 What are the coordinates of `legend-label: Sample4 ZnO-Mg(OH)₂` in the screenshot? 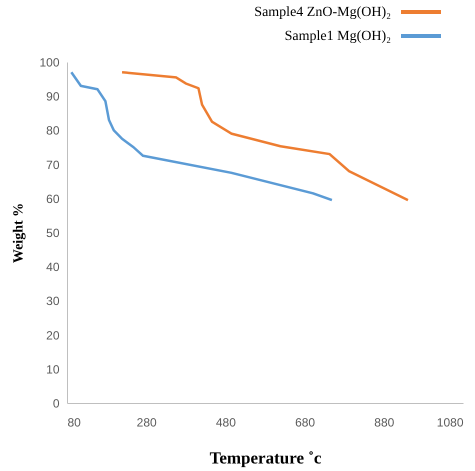 It's located at (323, 12).